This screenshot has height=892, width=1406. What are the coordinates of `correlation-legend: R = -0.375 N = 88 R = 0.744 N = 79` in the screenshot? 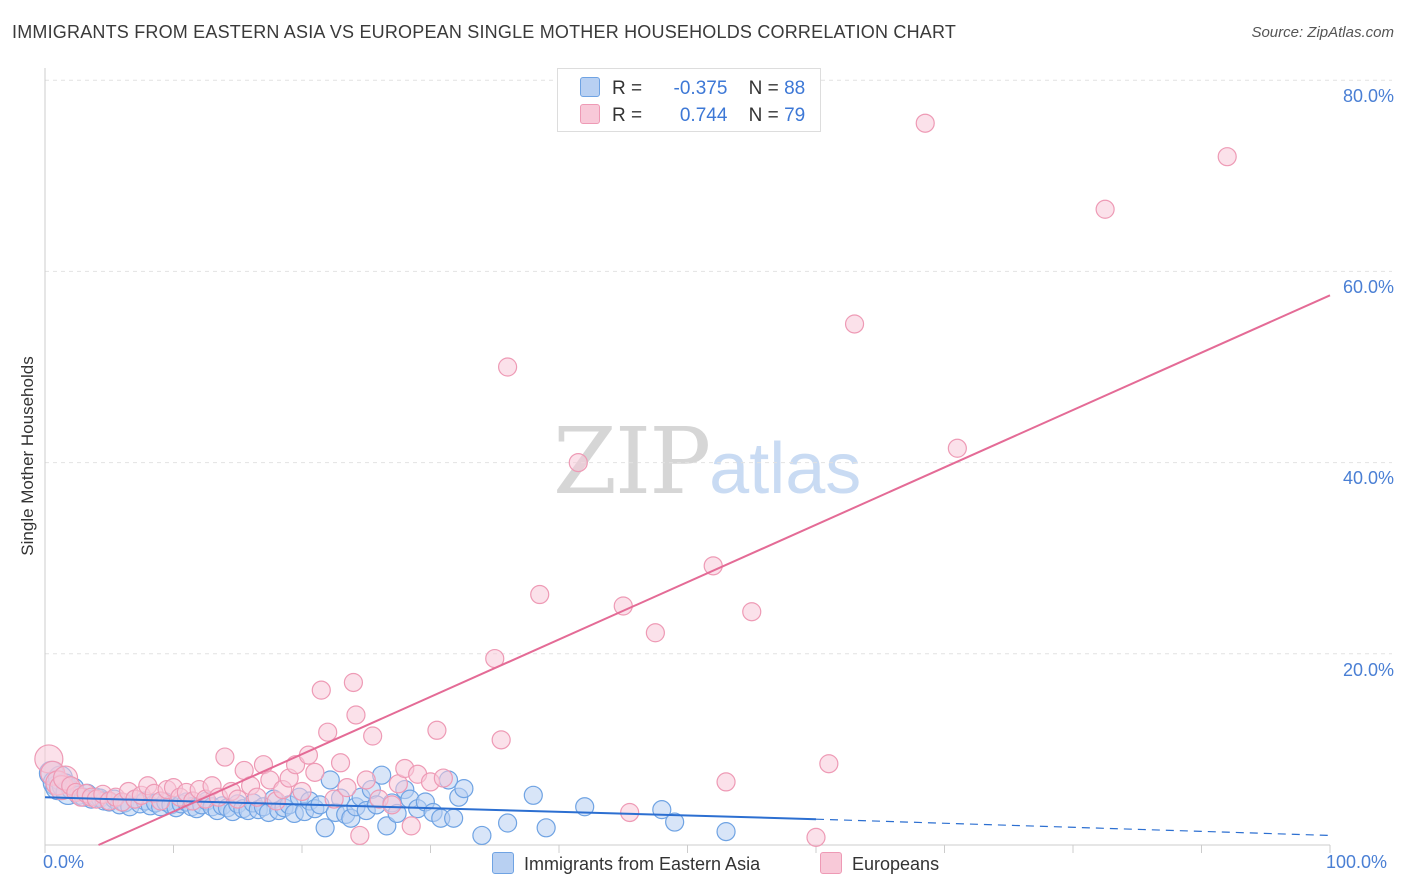 It's located at (689, 100).